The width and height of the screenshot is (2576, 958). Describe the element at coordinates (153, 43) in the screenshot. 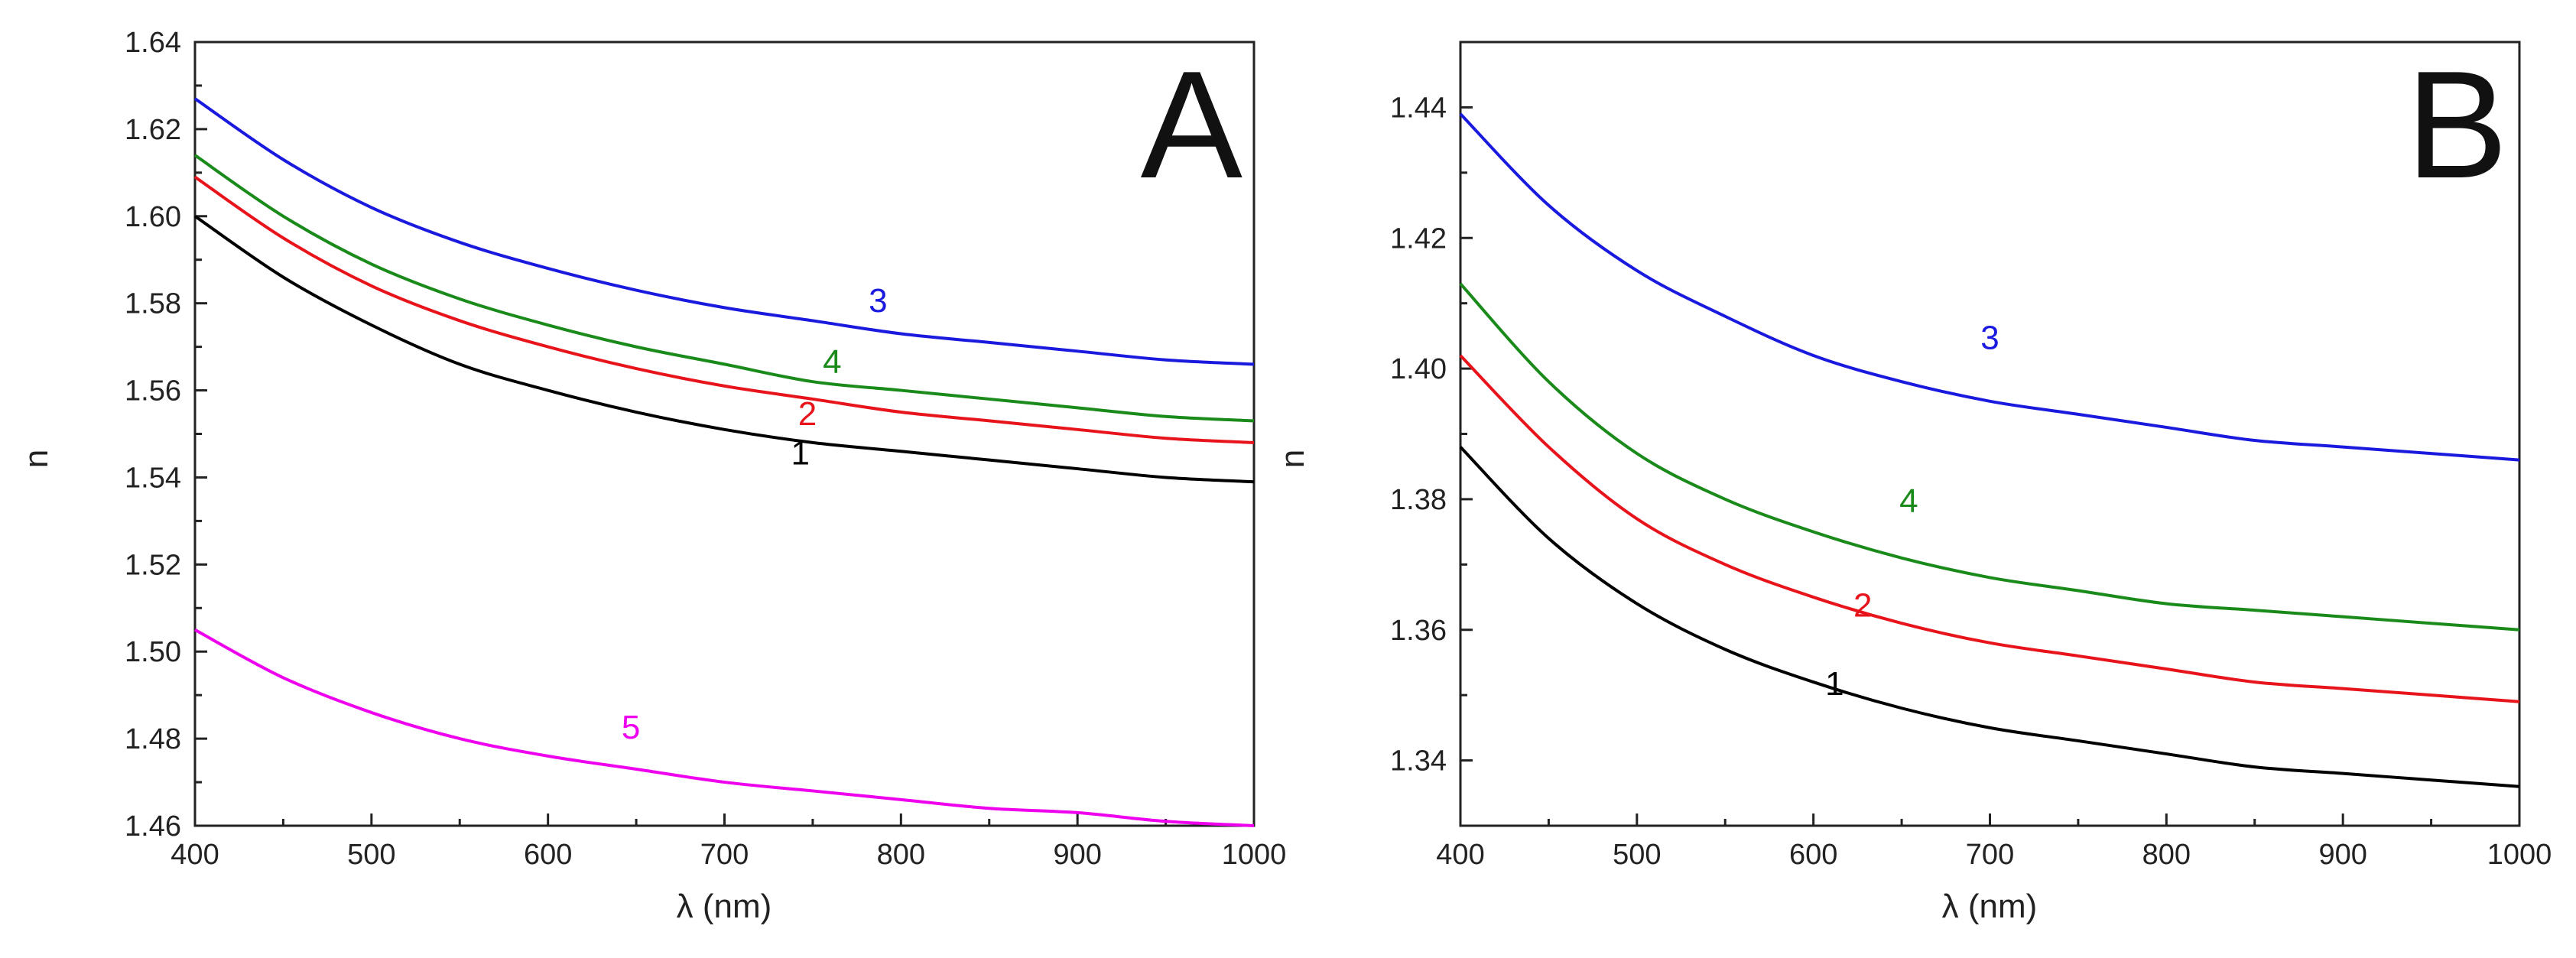

I see `y-tick-label: 1.64` at that location.